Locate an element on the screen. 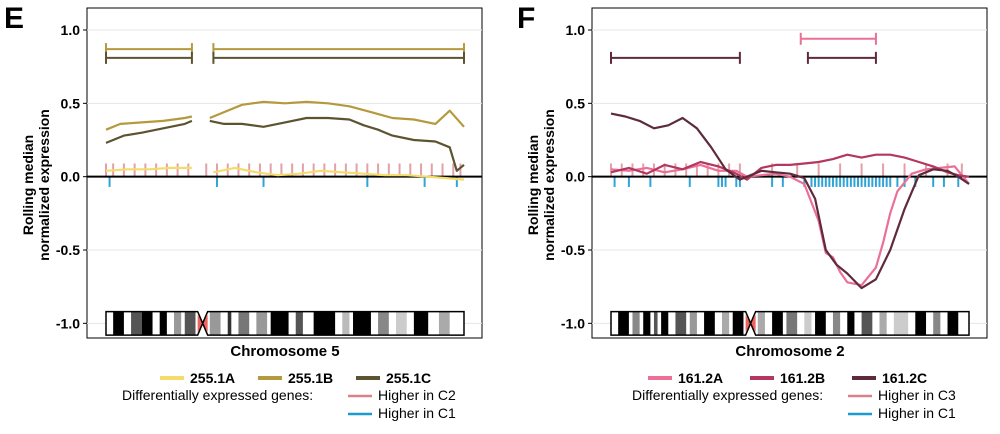  series-line-161-2b is located at coordinates (790, 167).